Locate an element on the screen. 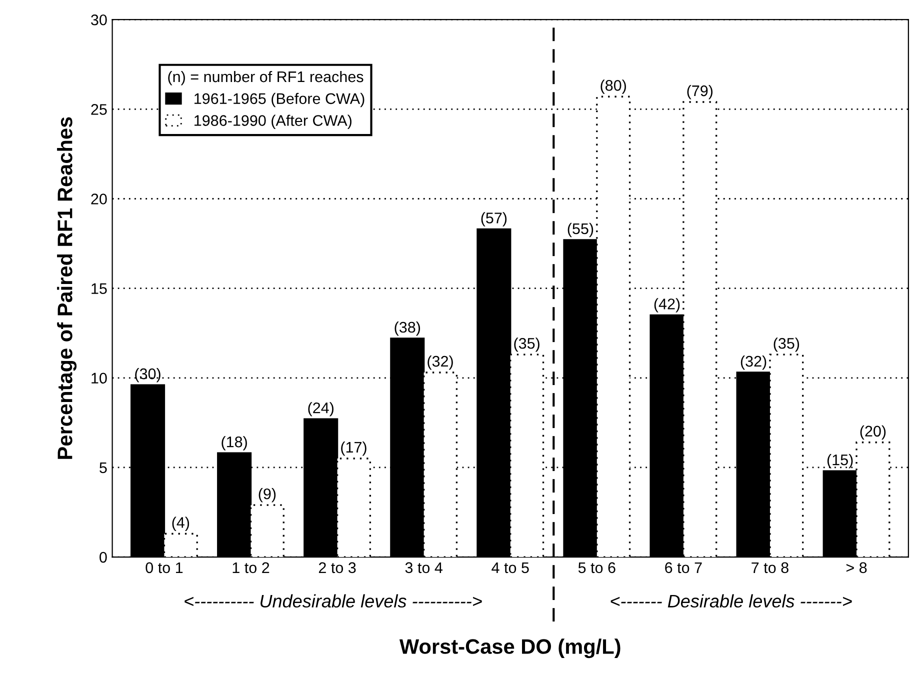 This screenshot has width=913, height=676. annotation: (57) is located at coordinates (494, 219).